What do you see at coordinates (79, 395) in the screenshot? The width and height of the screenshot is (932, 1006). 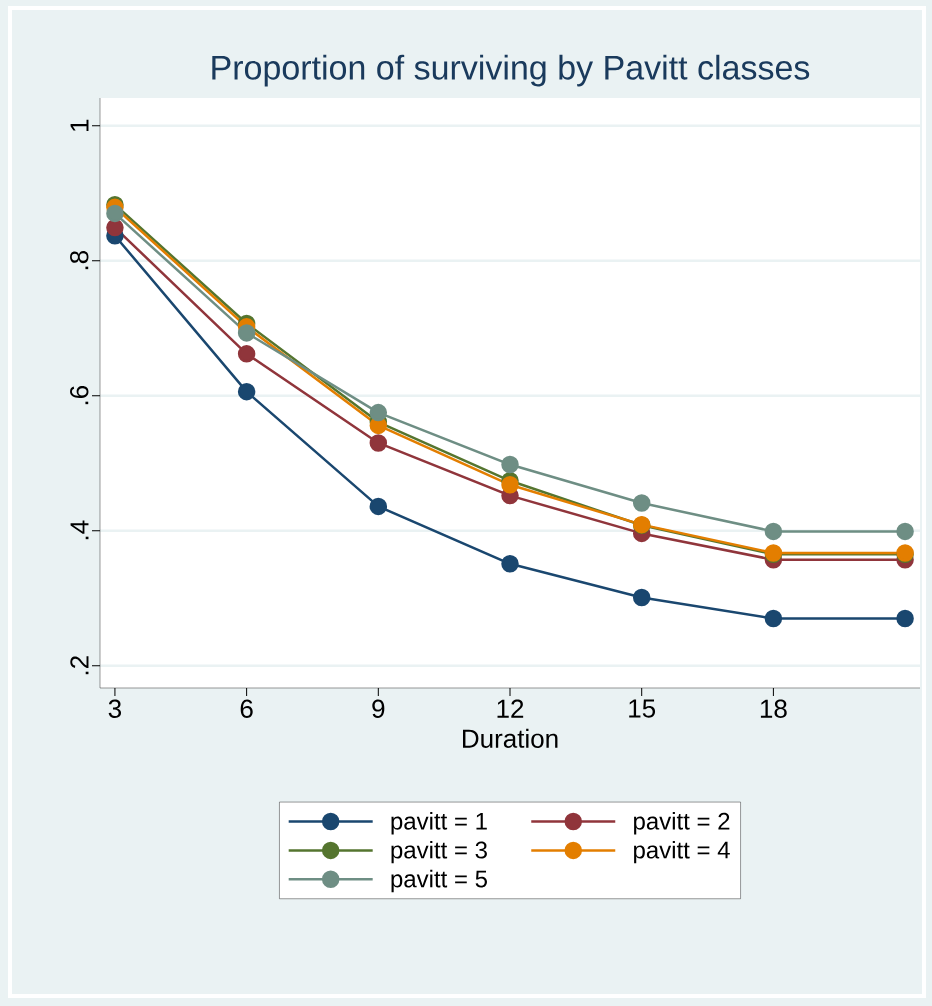 I see `y-tick-label: .6` at bounding box center [79, 395].